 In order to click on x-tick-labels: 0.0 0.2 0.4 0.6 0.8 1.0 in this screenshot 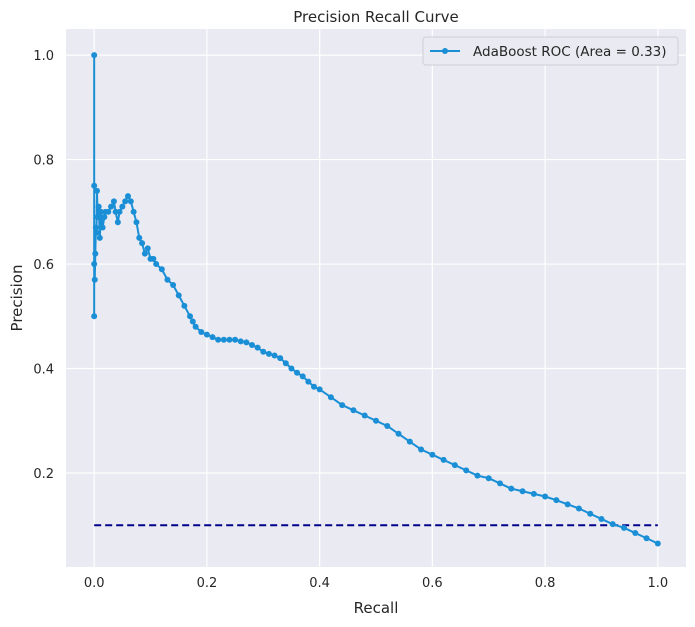, I will do `click(376, 583)`.